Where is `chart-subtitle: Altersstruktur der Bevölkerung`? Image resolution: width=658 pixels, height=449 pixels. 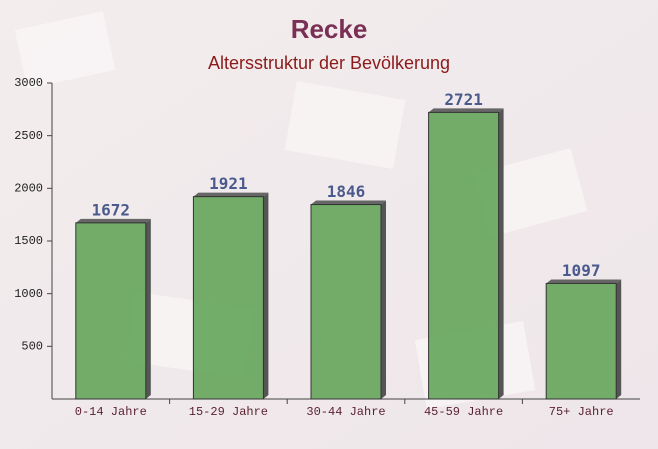
chart-subtitle: Altersstruktur der Bevölkerung is located at coordinates (329, 63).